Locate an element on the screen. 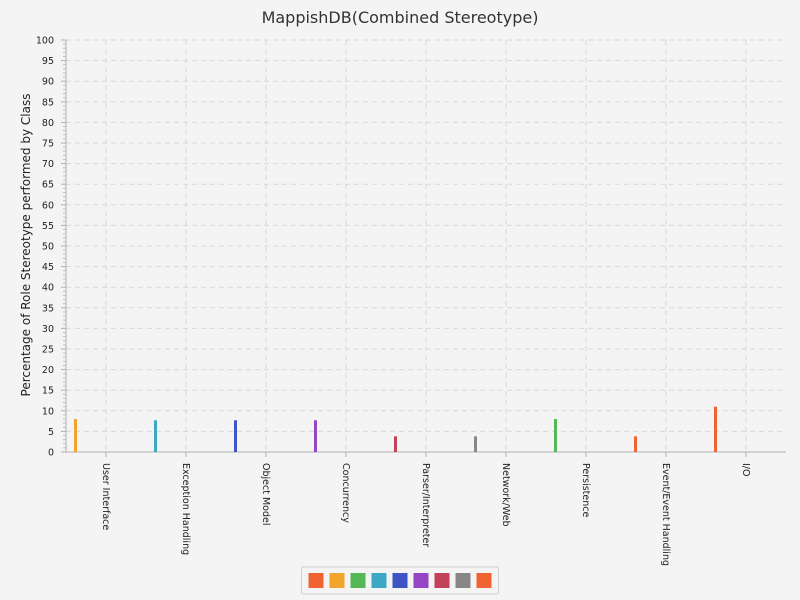 This screenshot has height=600, width=800. y-tick-label: 35 is located at coordinates (48, 308).